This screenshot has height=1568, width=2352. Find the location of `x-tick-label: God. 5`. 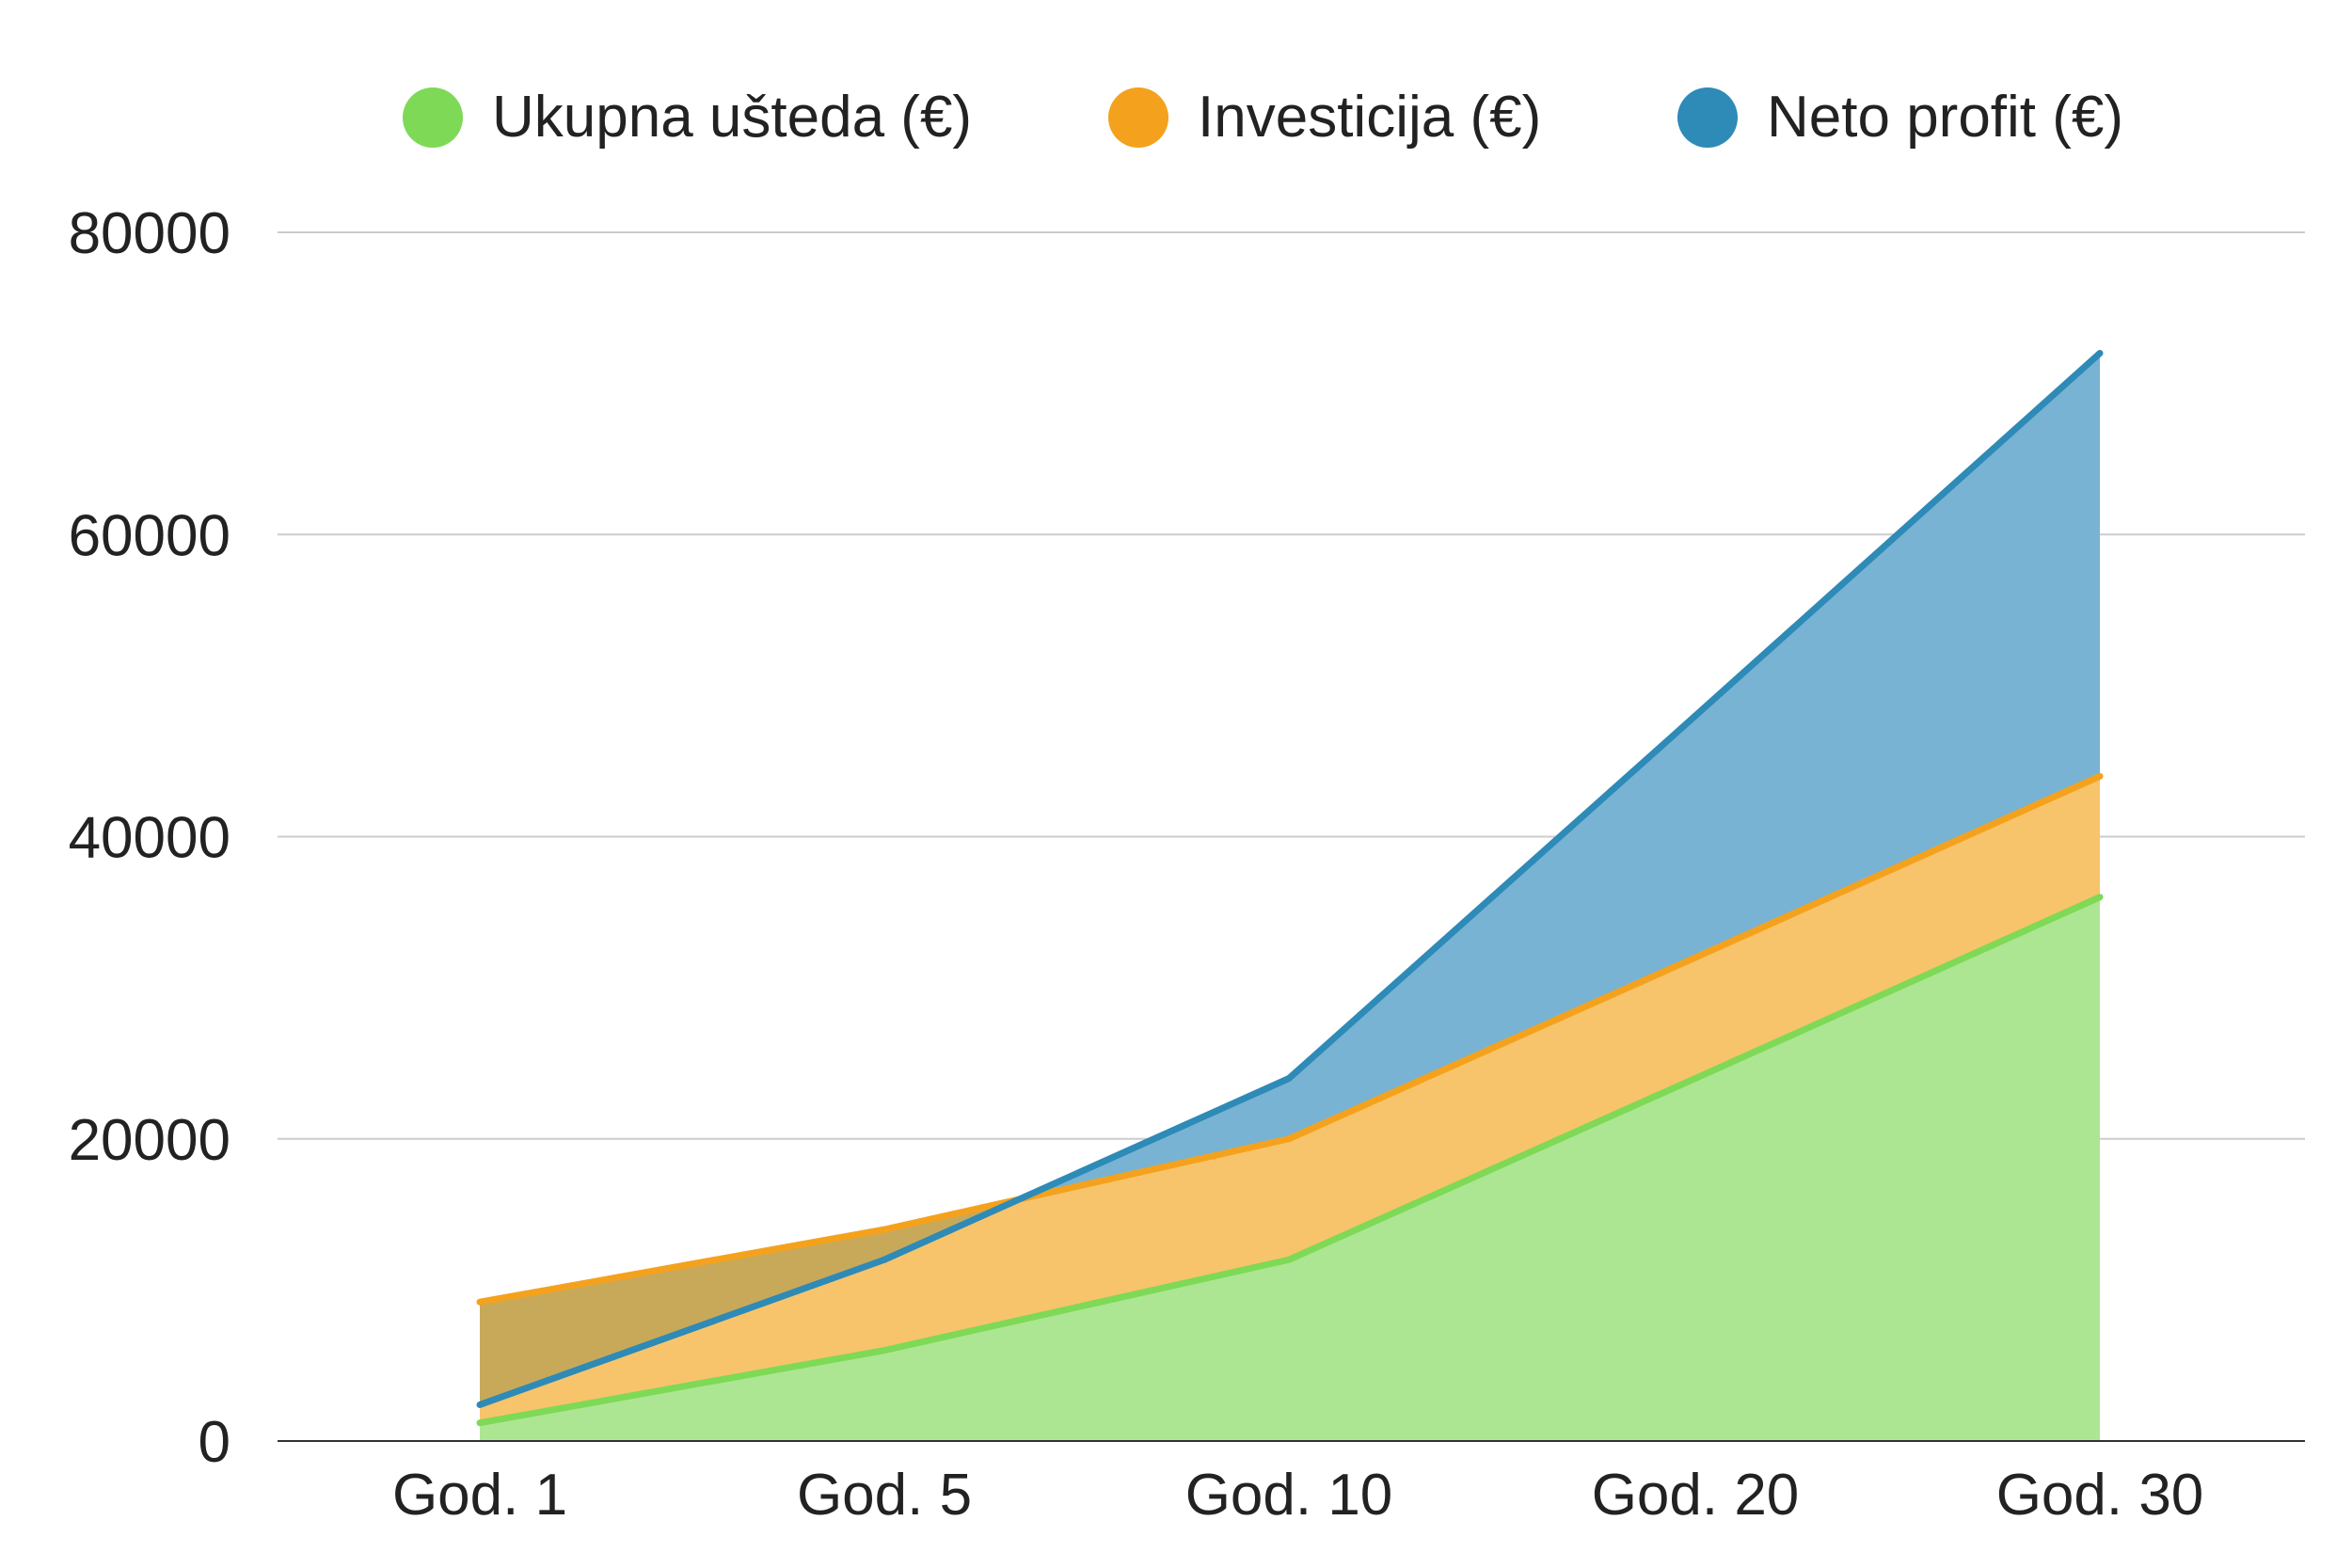

x-tick-label: God. 5 is located at coordinates (884, 1495).